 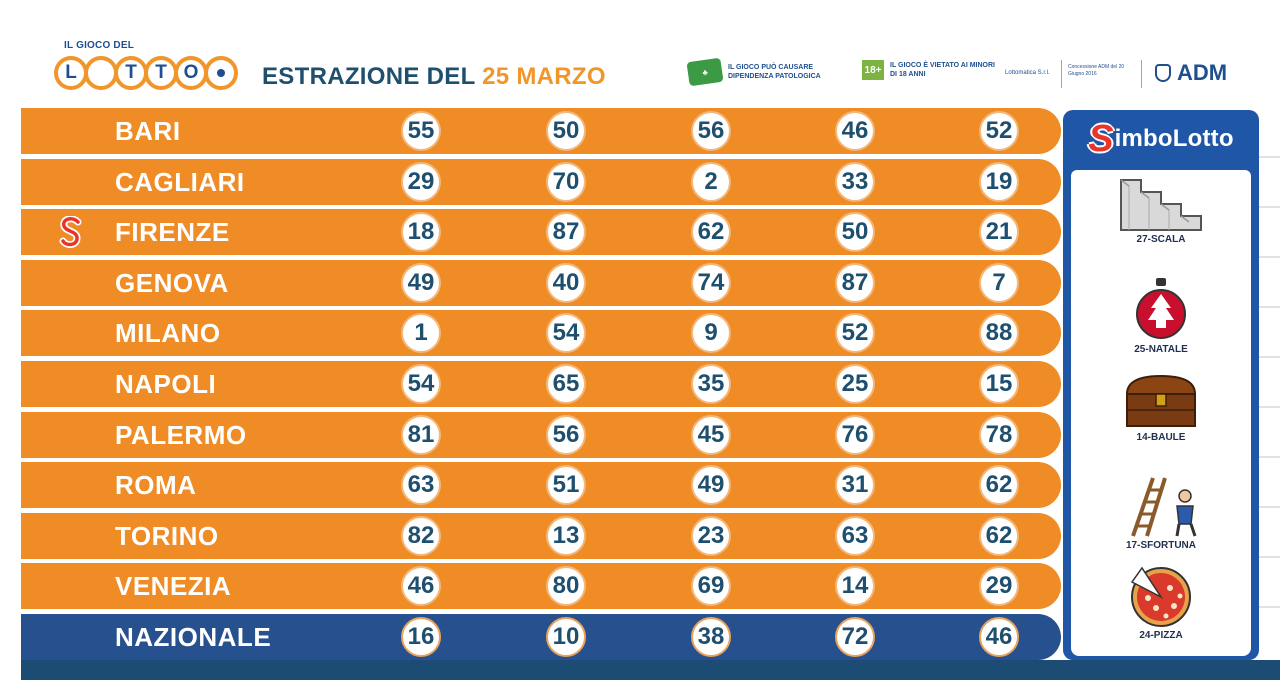 What do you see at coordinates (1027, 73) in the screenshot?
I see `operator-name: Lottomatica S.r.l.` at bounding box center [1027, 73].